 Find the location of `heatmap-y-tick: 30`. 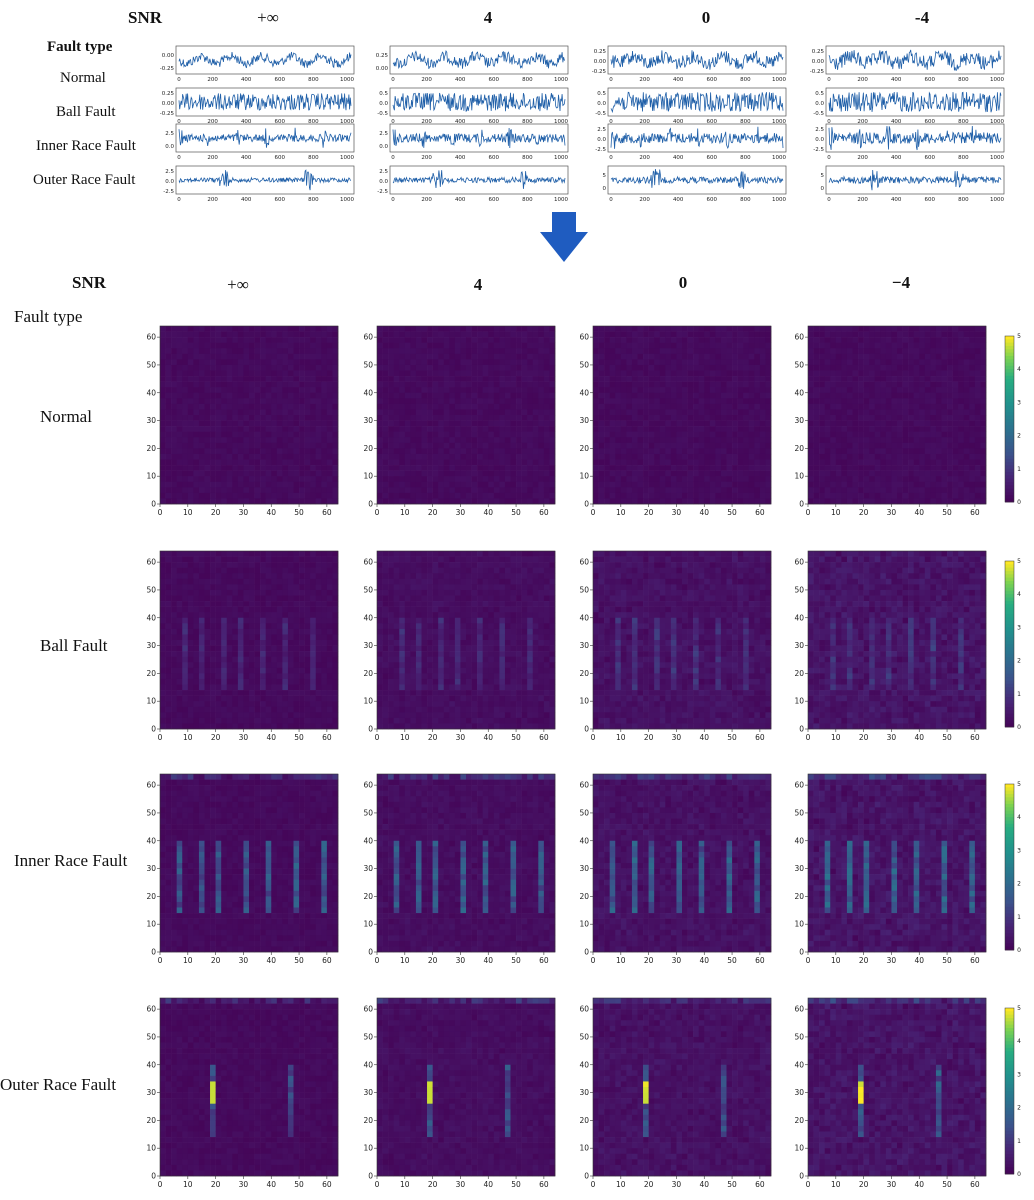

heatmap-y-tick: 30 is located at coordinates (799, 420).